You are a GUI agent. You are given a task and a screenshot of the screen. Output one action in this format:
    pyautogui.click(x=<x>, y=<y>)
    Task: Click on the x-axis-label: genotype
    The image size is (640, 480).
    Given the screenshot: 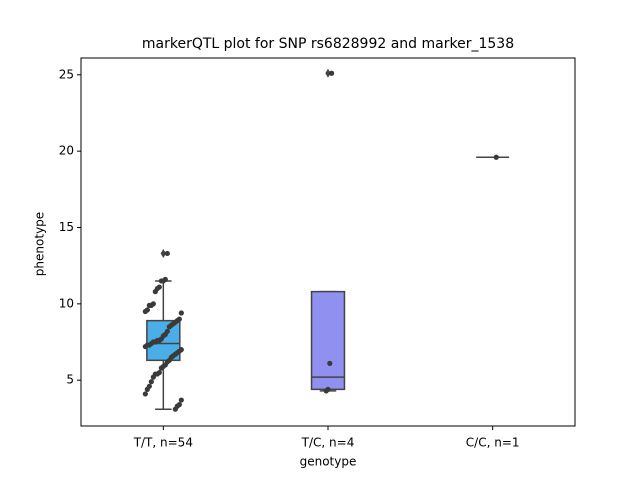 What is the action you would take?
    pyautogui.click(x=328, y=462)
    